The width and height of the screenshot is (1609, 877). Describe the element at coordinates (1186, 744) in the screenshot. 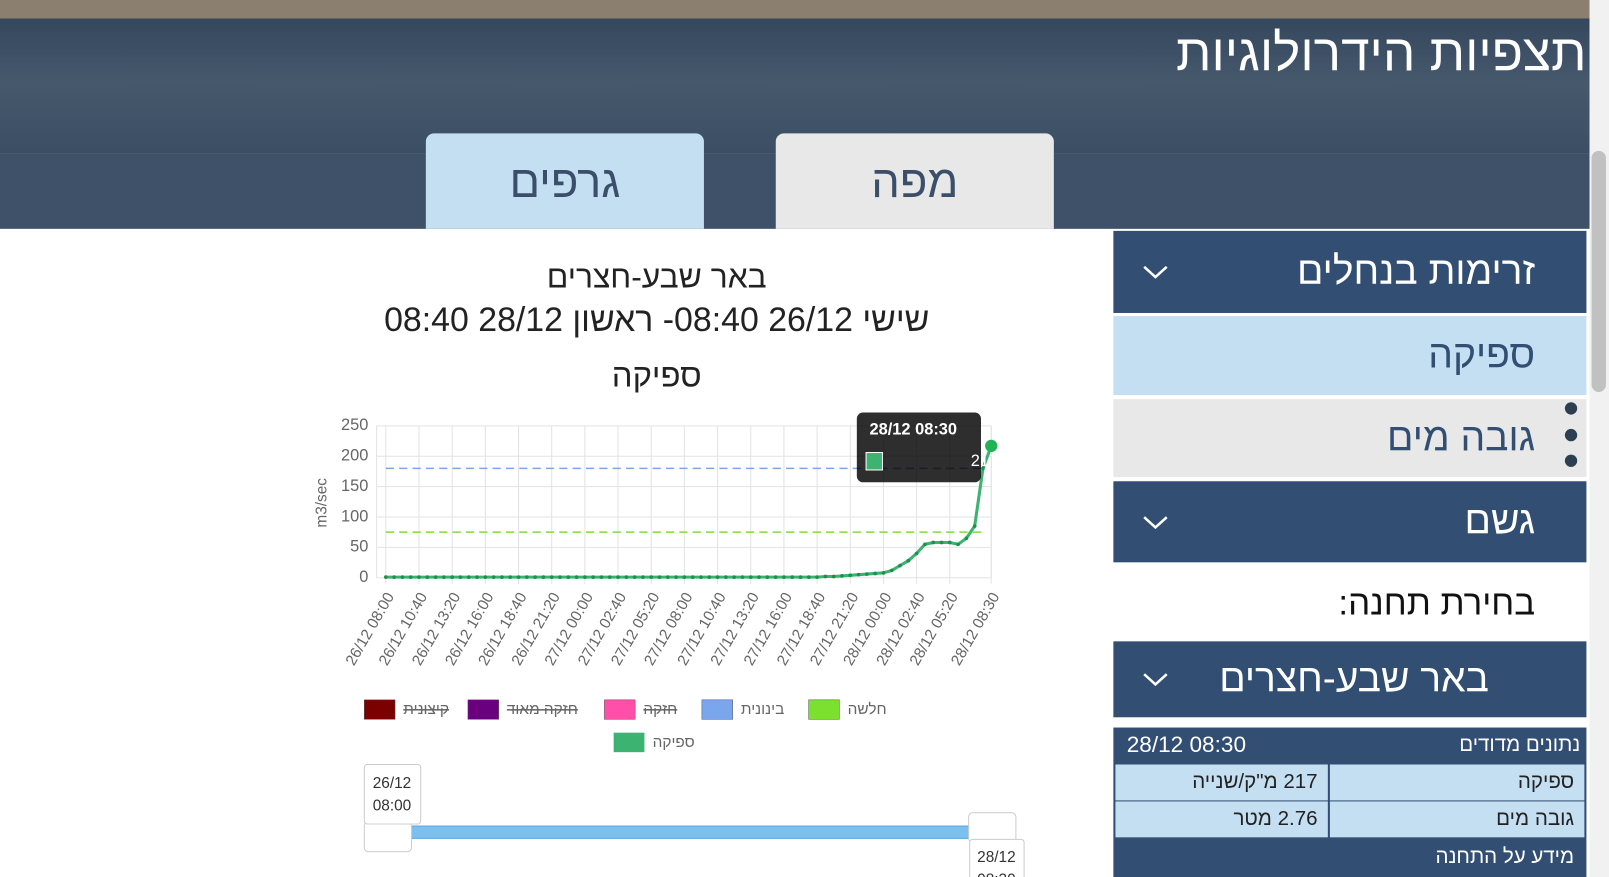

I see `table-header: 08:30 28/12` at that location.